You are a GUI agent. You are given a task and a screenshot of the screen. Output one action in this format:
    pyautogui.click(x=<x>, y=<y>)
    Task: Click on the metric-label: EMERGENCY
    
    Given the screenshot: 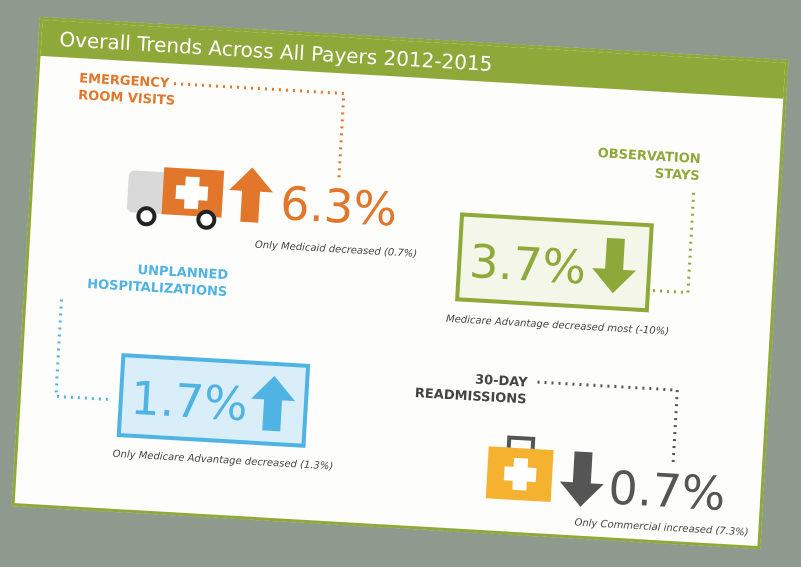 What is the action you would take?
    pyautogui.click(x=124, y=81)
    